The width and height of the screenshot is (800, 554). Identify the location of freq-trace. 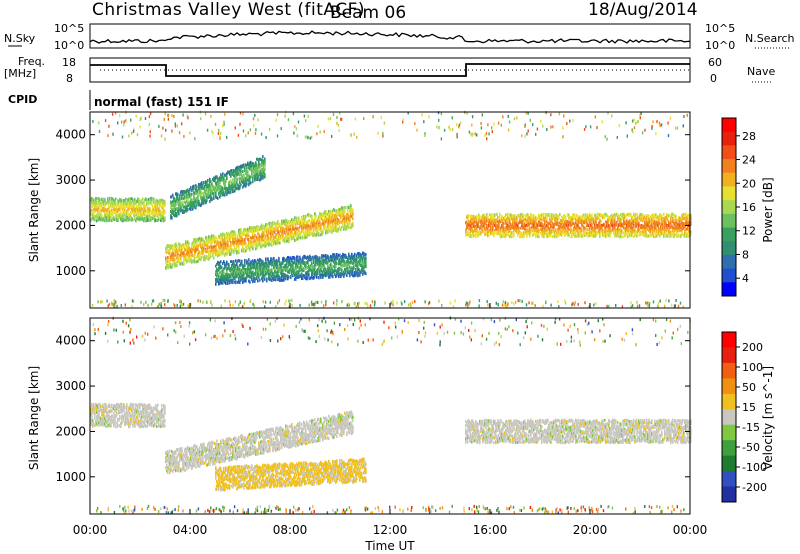
(390, 70).